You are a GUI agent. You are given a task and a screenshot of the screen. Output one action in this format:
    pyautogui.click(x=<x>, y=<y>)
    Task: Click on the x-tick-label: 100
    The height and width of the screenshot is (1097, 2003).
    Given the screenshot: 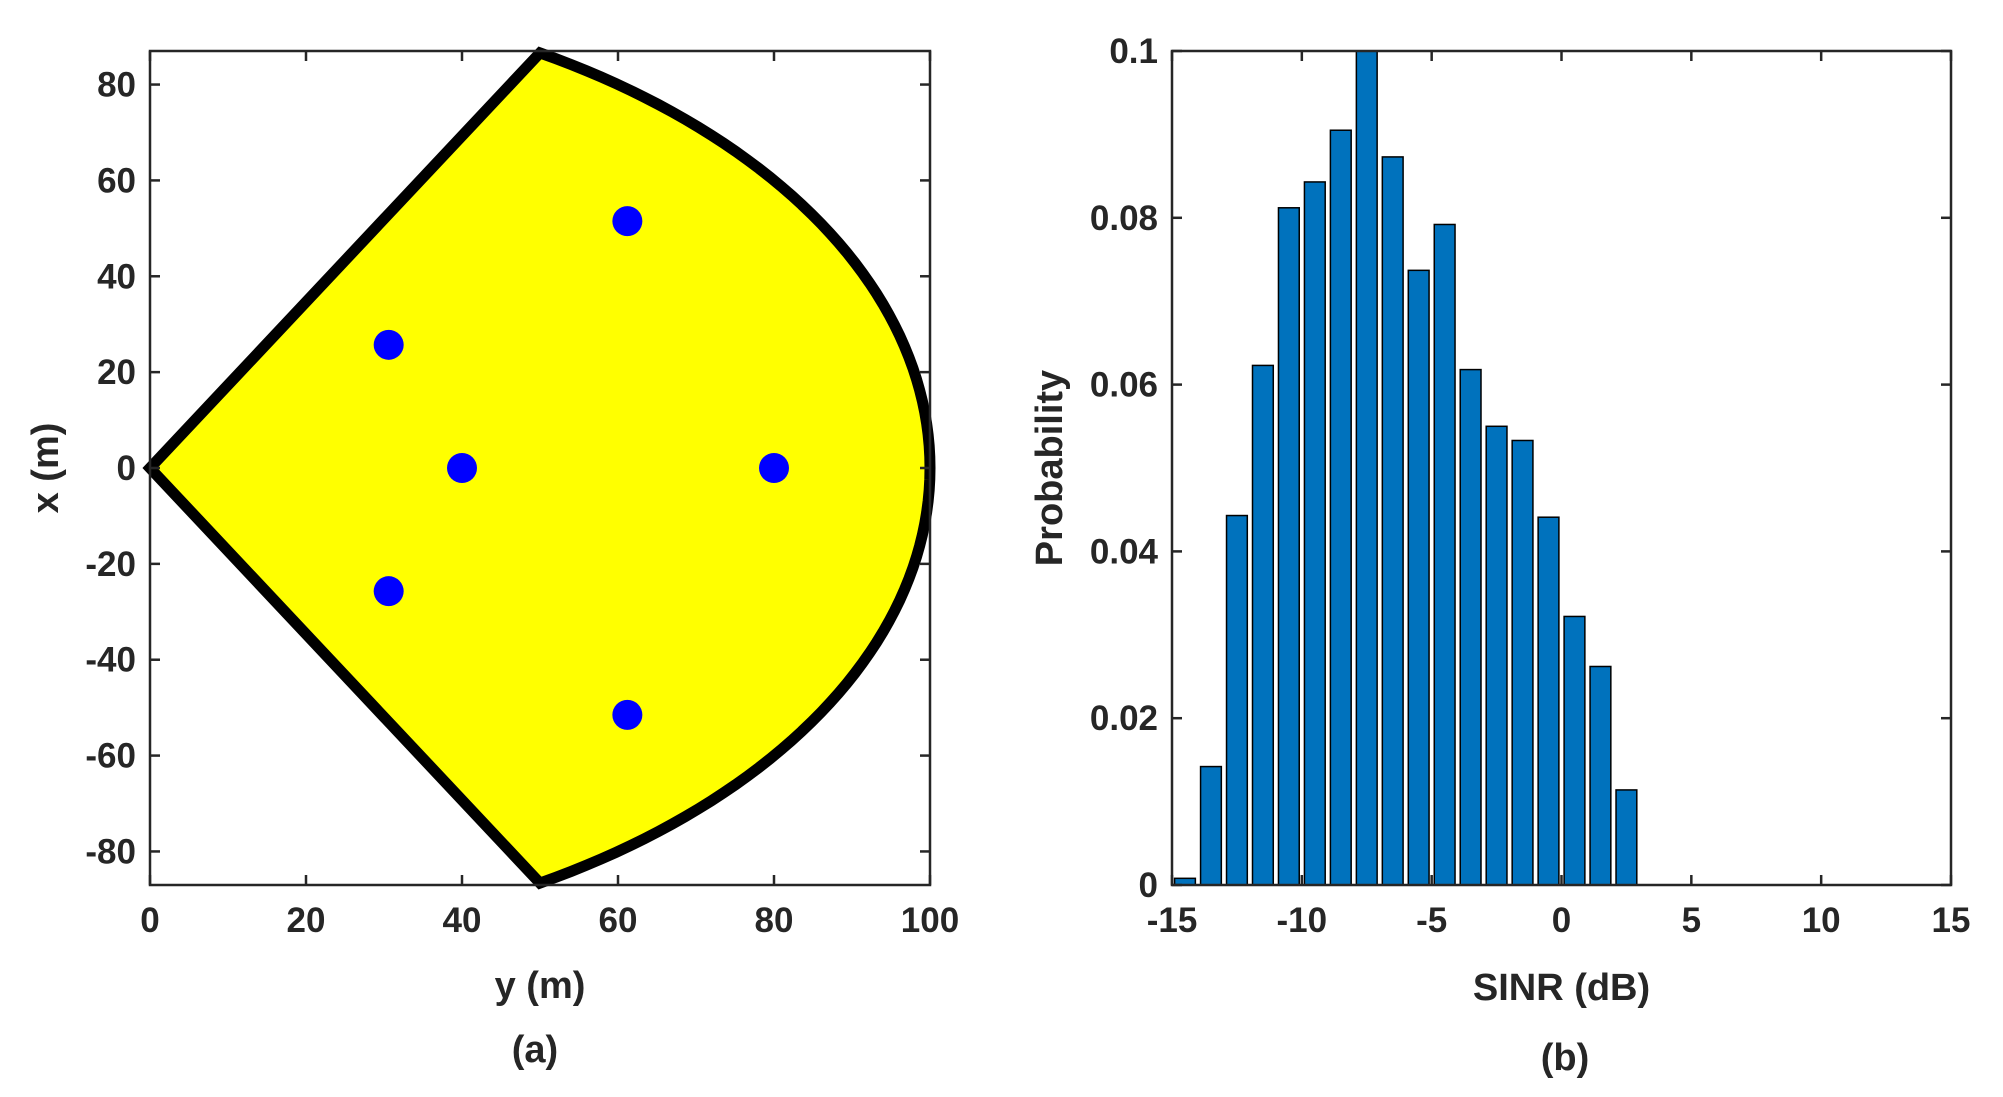 What is the action you would take?
    pyautogui.click(x=930, y=920)
    